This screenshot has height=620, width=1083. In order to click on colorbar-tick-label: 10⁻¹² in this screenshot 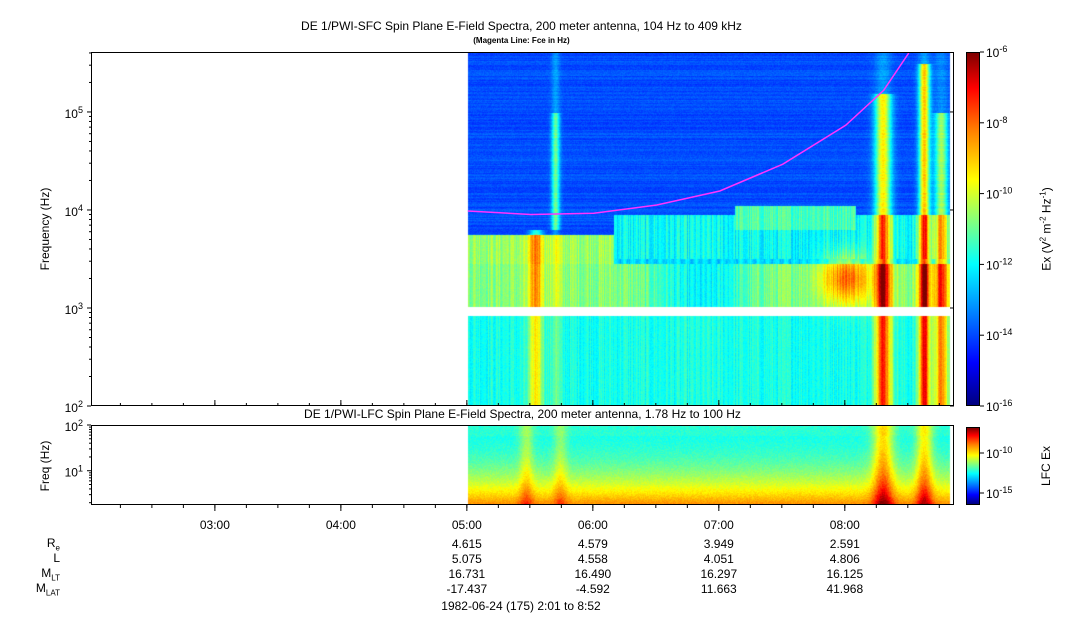, I will do `click(999, 264)`.